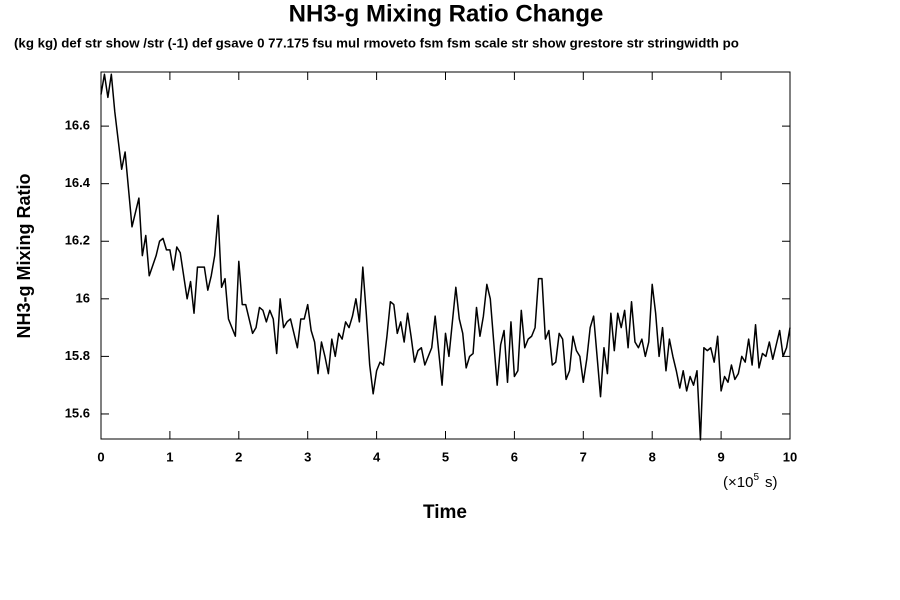 The image size is (900, 600). I want to click on x-tick-label: 10, so click(790, 456).